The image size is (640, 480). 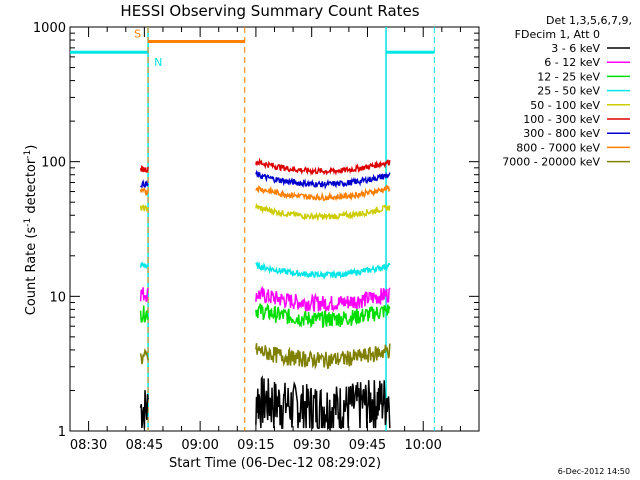 What do you see at coordinates (565, 105) in the screenshot?
I see `legend-label: 50 - 100 keV` at bounding box center [565, 105].